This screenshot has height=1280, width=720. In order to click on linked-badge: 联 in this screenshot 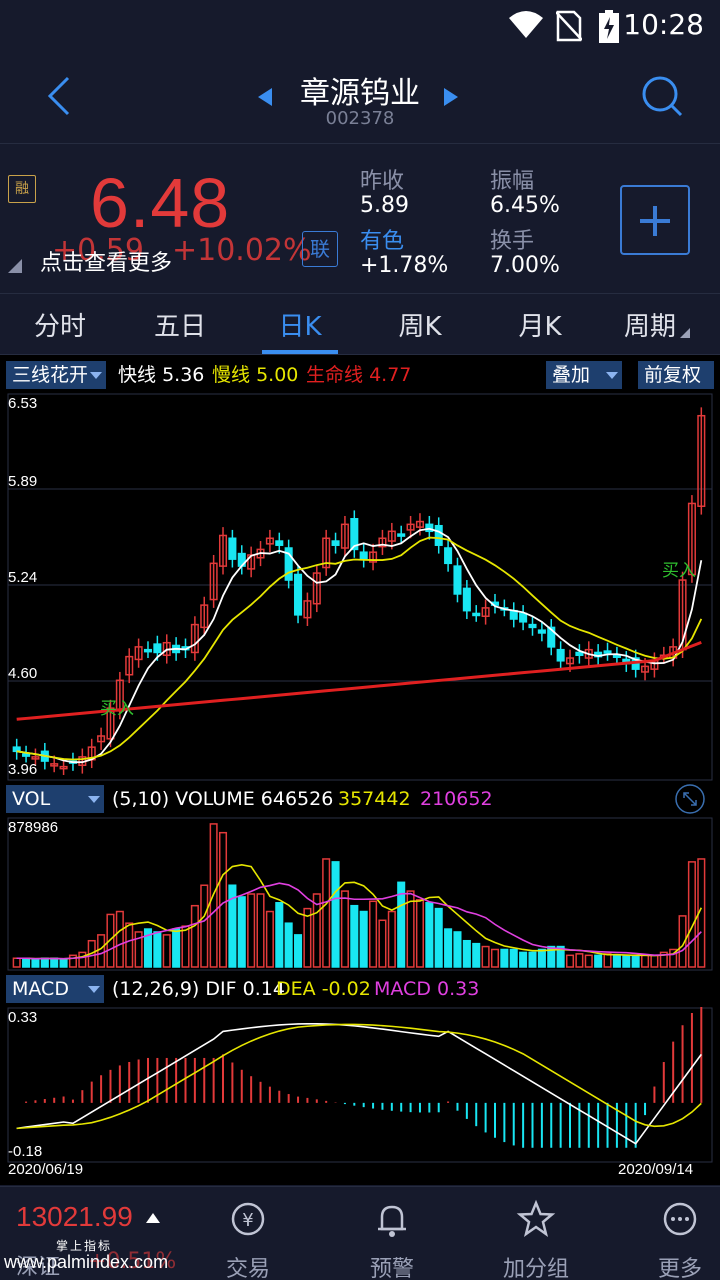, I will do `click(320, 249)`.